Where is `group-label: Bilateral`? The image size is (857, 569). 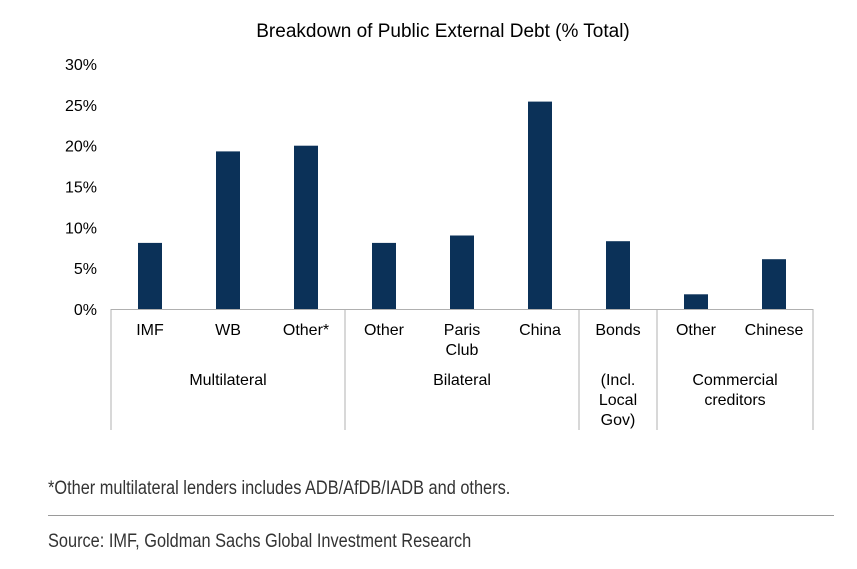
group-label: Bilateral is located at coordinates (462, 380).